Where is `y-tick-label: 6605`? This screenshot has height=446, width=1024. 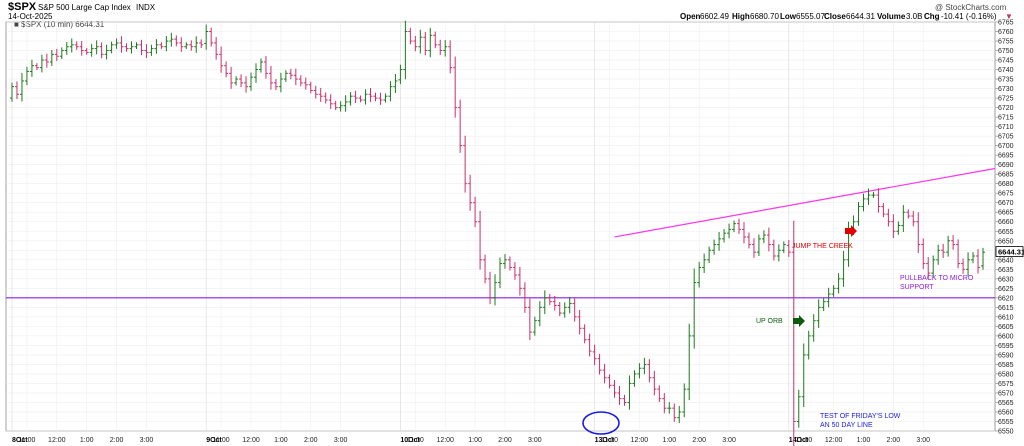
y-tick-label: 6605 is located at coordinates (1006, 327).